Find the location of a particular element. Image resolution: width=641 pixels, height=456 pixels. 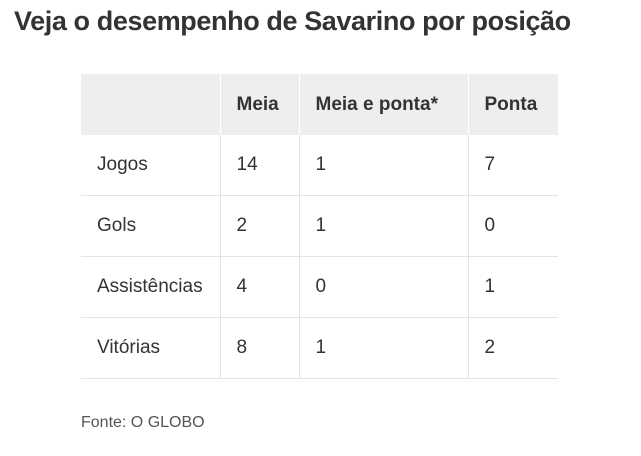

table-cell: 8 is located at coordinates (259, 348).